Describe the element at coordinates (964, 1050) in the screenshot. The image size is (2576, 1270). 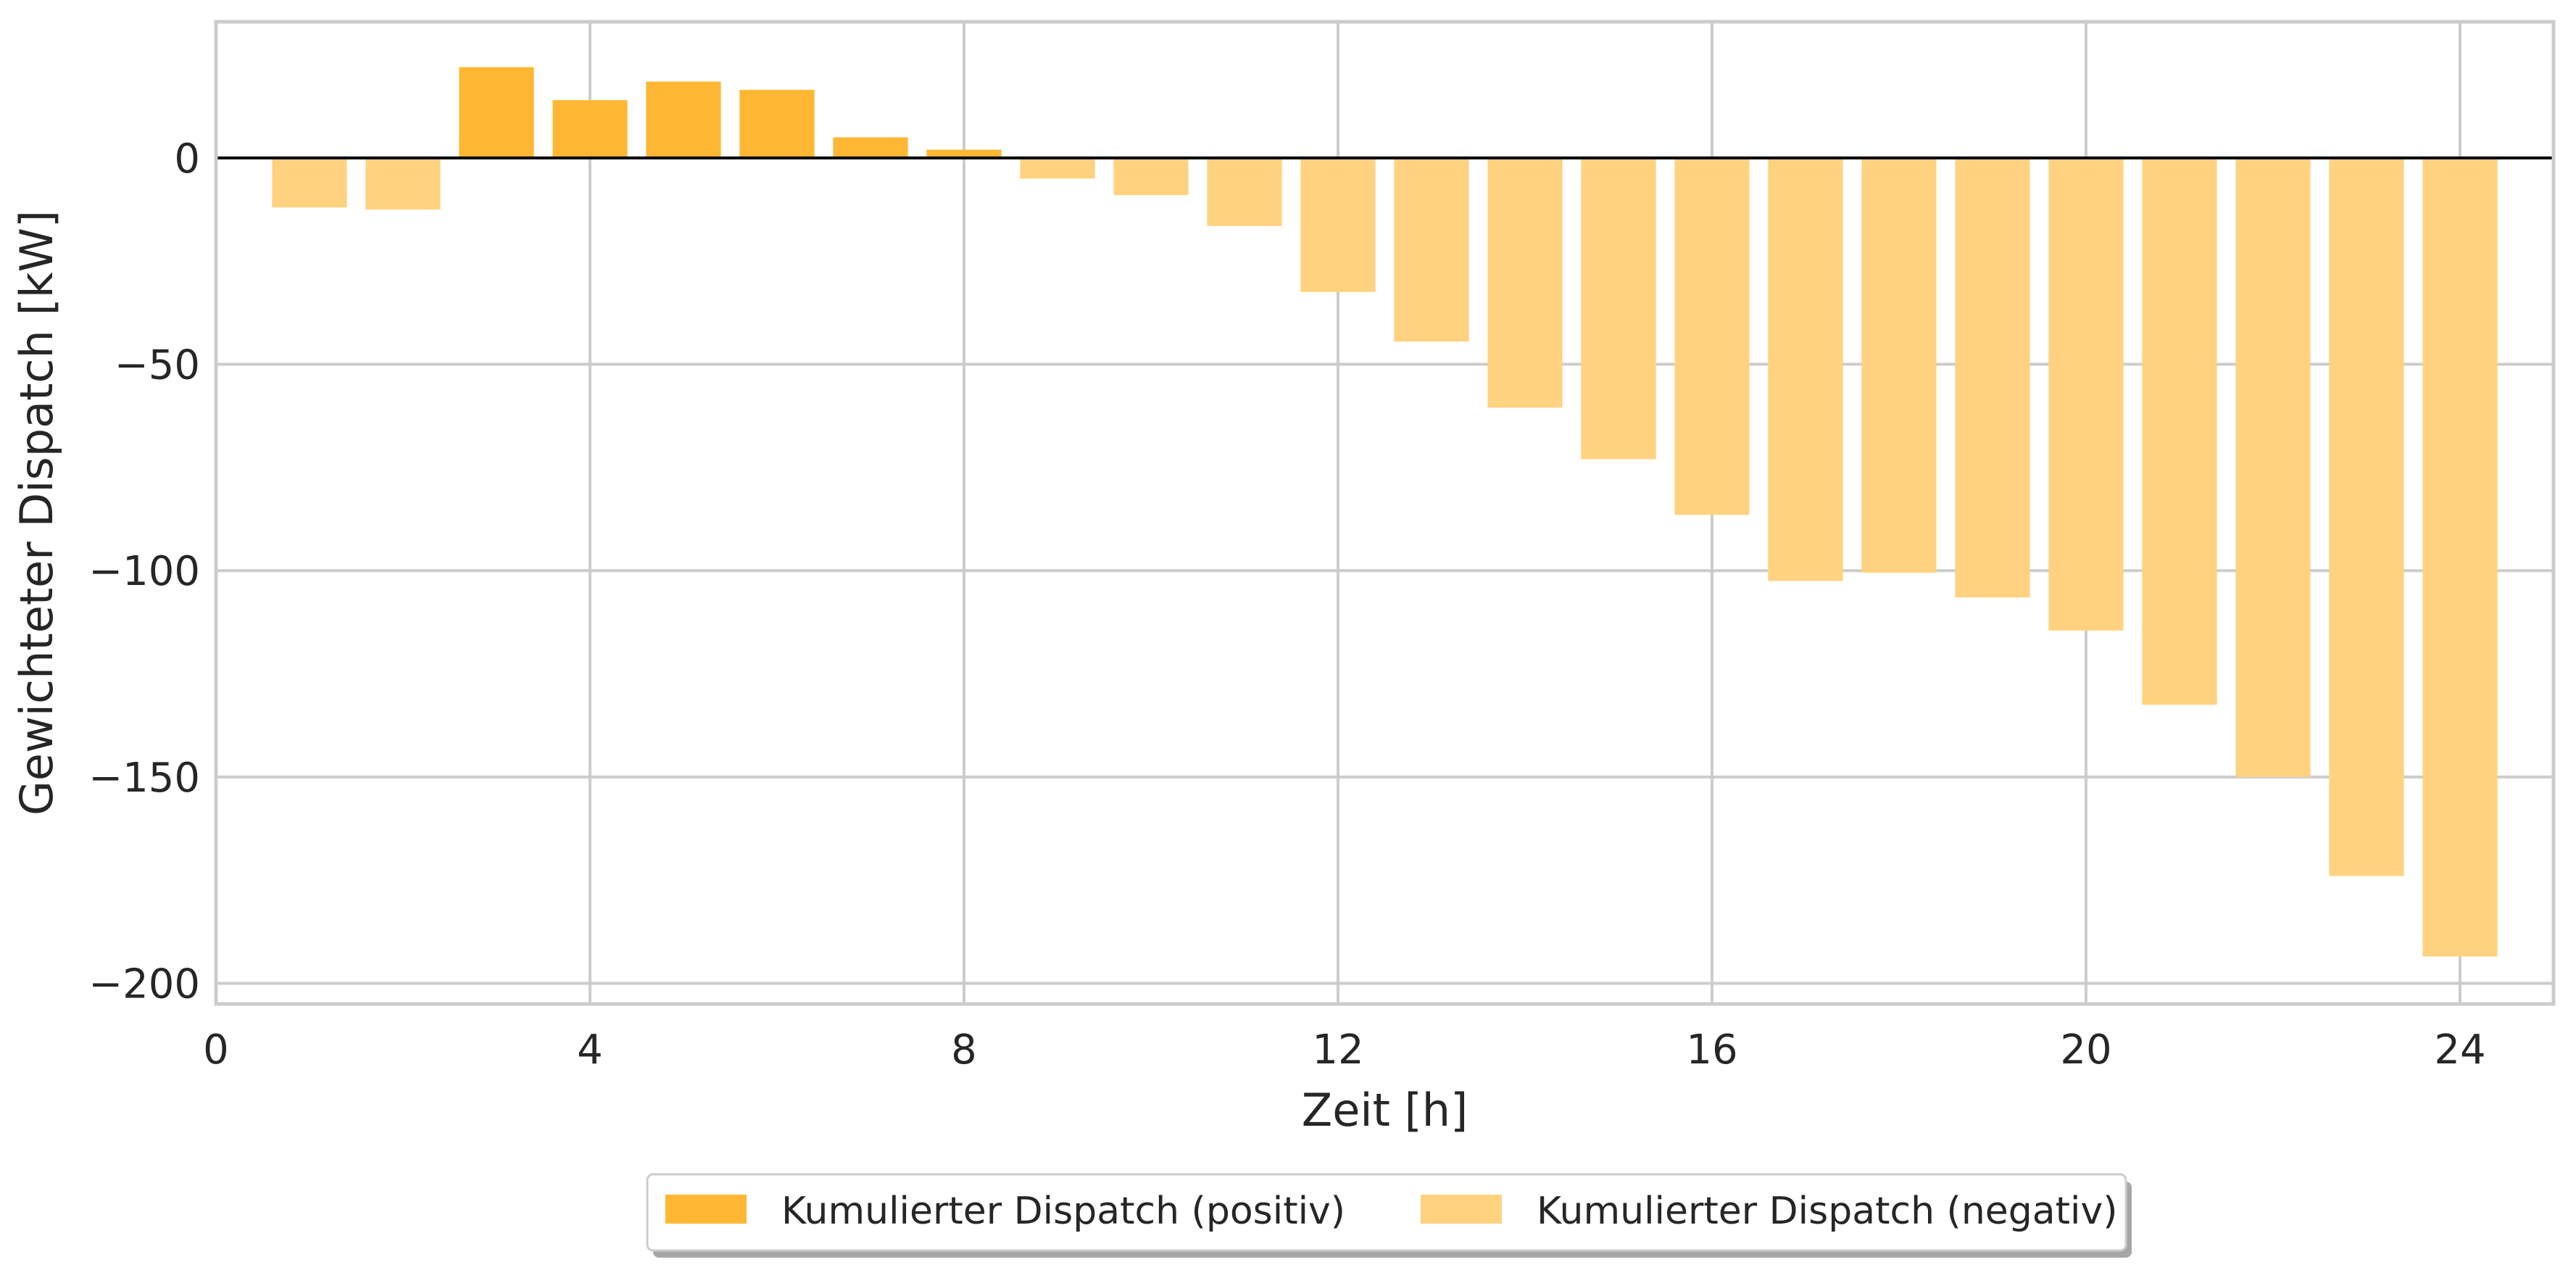
I see `x-tick-label: 8` at that location.